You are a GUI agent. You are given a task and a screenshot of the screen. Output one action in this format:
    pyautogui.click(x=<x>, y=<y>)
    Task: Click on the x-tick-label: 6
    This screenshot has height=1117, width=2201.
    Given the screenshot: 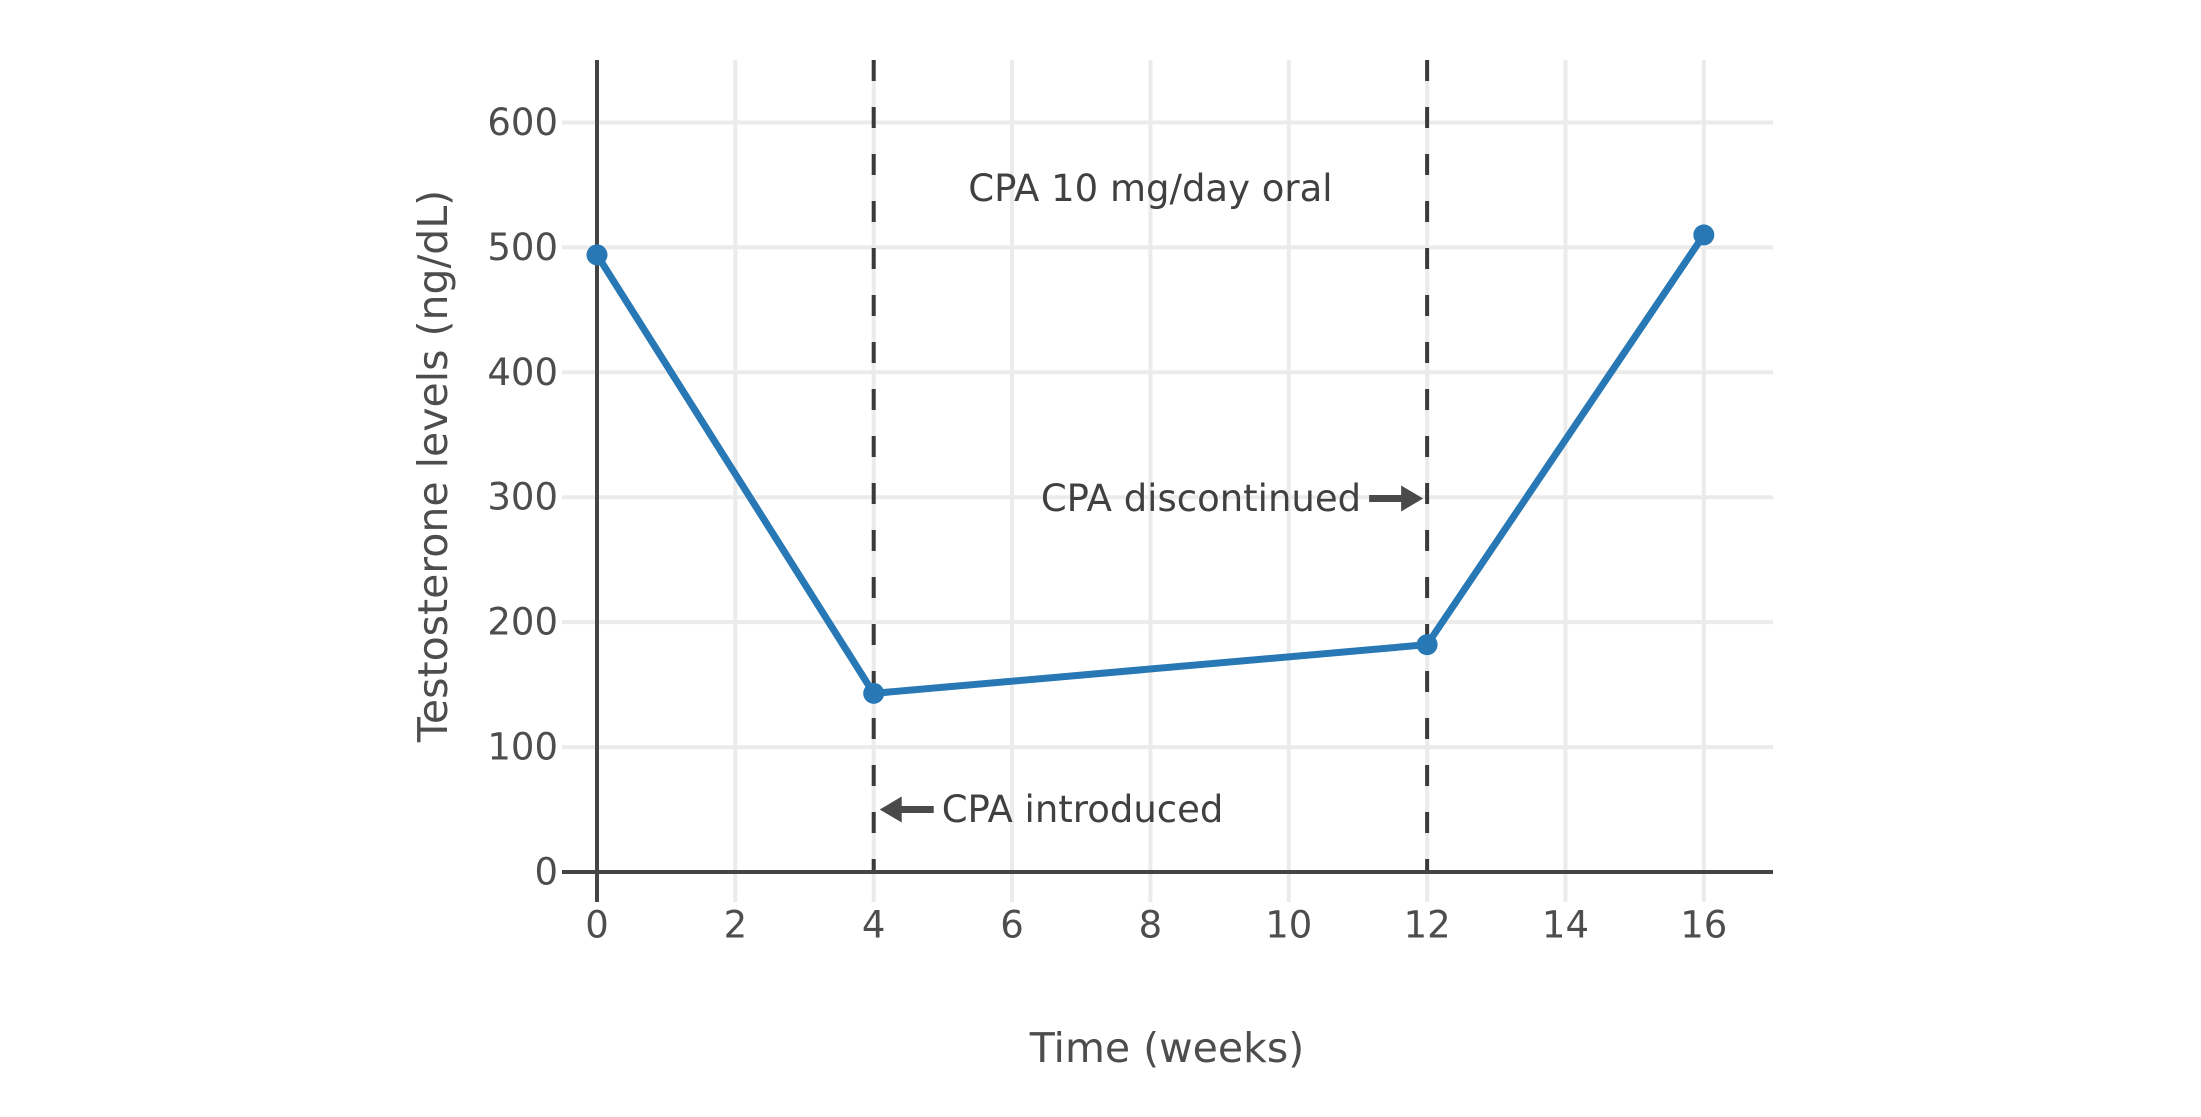 What is the action you would take?
    pyautogui.click(x=1012, y=925)
    